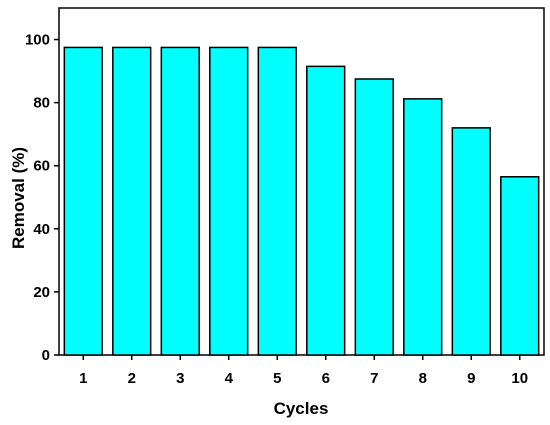 The height and width of the screenshot is (425, 550). I want to click on y-tick-label: 0, so click(46, 355).